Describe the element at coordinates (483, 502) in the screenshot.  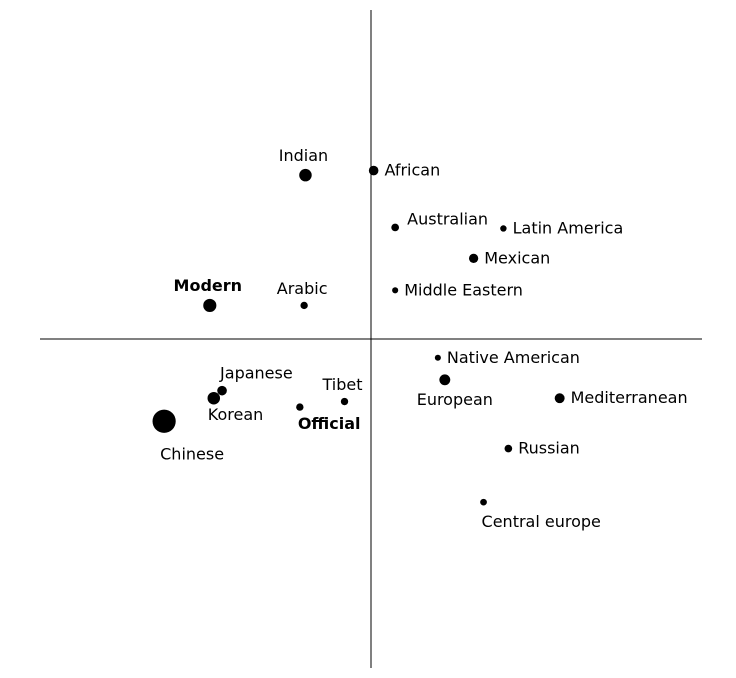
I see `point-central-europe` at that location.